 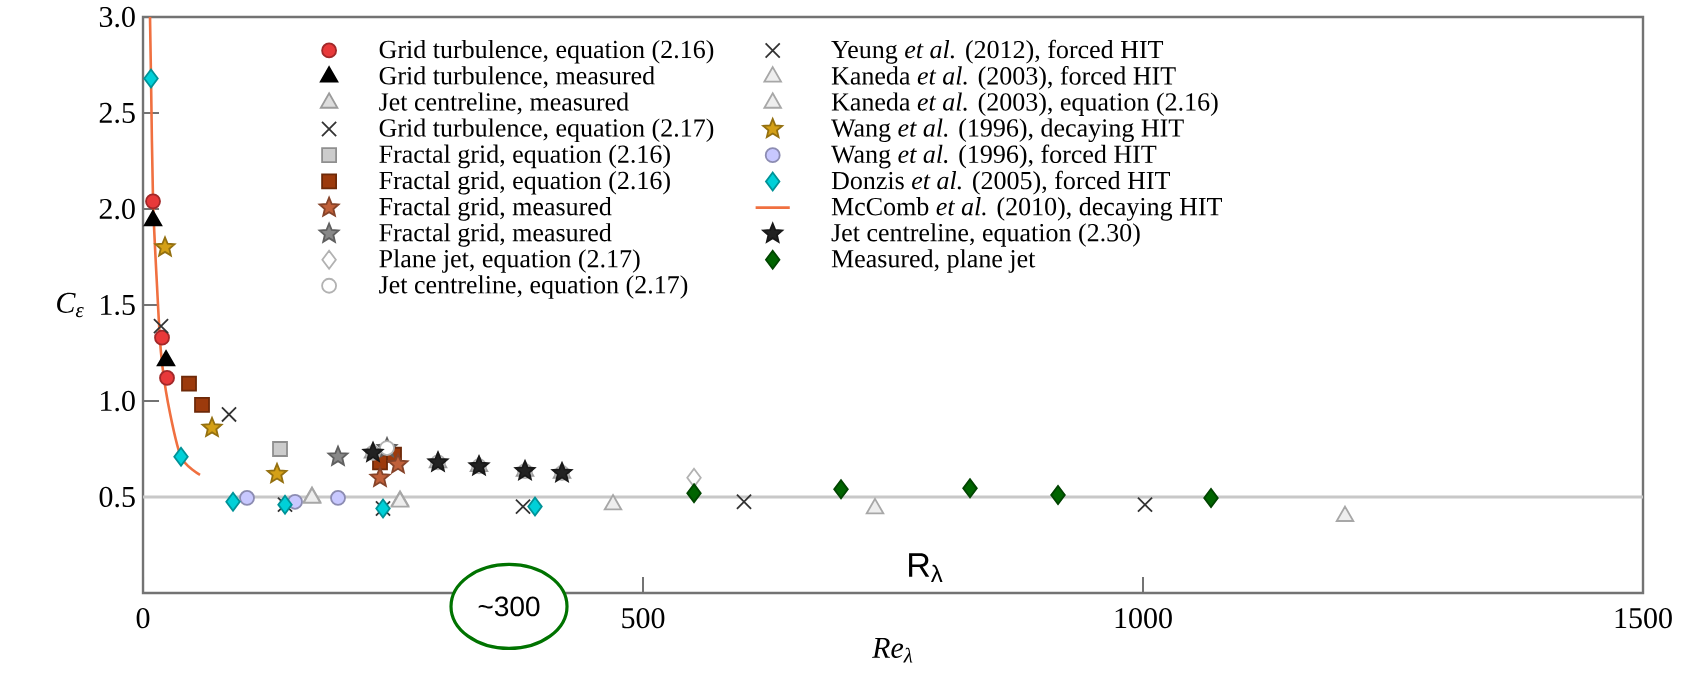 What do you see at coordinates (1027, 209) in the screenshot?
I see `legend-label: McComb et al. (2010), decaying HIT` at bounding box center [1027, 209].